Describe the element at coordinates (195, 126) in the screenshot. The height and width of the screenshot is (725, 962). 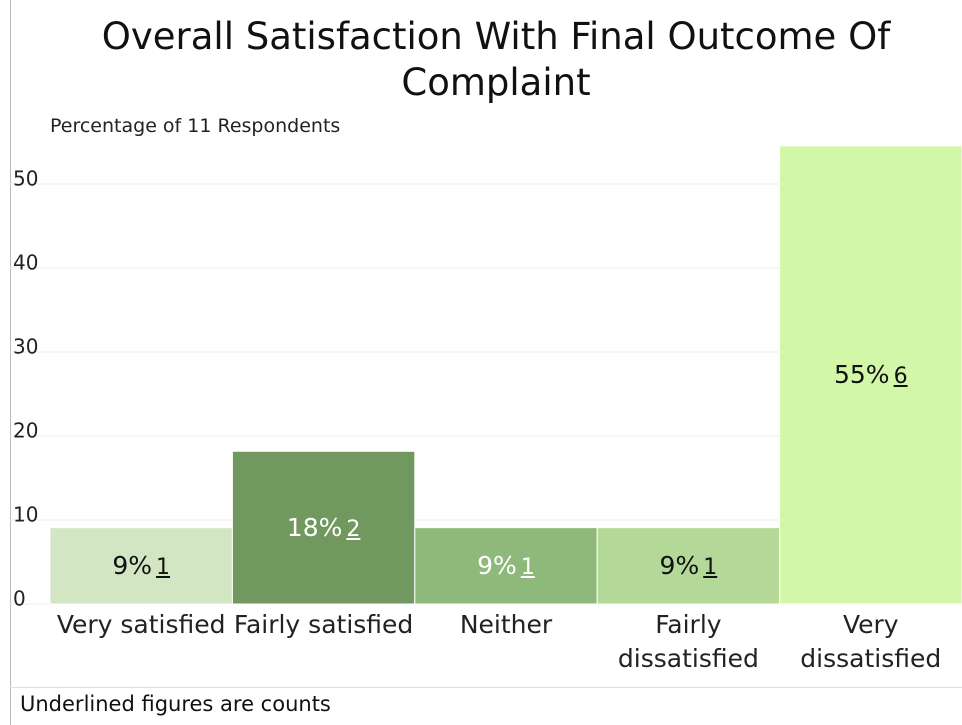
I see `chart-subtitle: Percentage of 11 Respondents` at that location.